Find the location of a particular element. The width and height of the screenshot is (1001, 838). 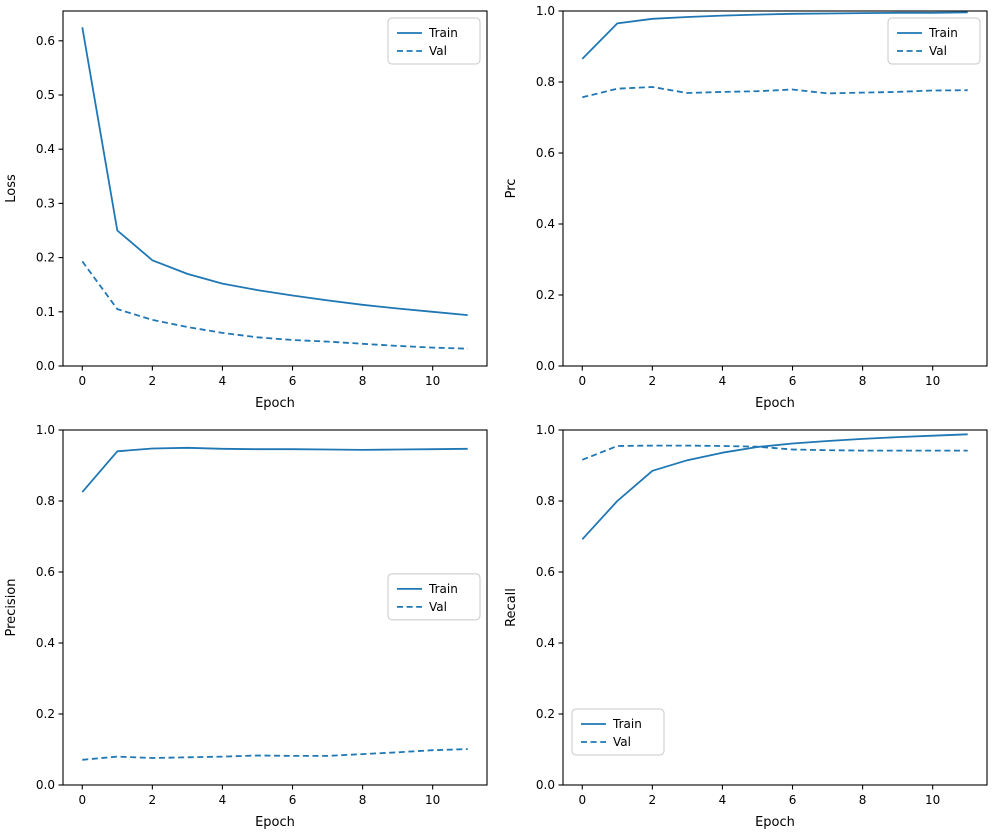

y-axis-label: Loss is located at coordinates (11, 188).